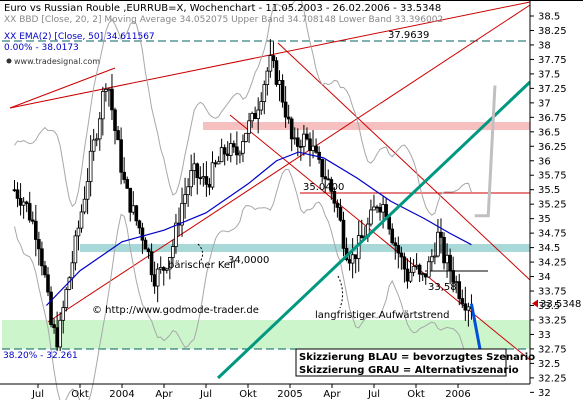  I want to click on wedge-pointer, so click(200, 253).